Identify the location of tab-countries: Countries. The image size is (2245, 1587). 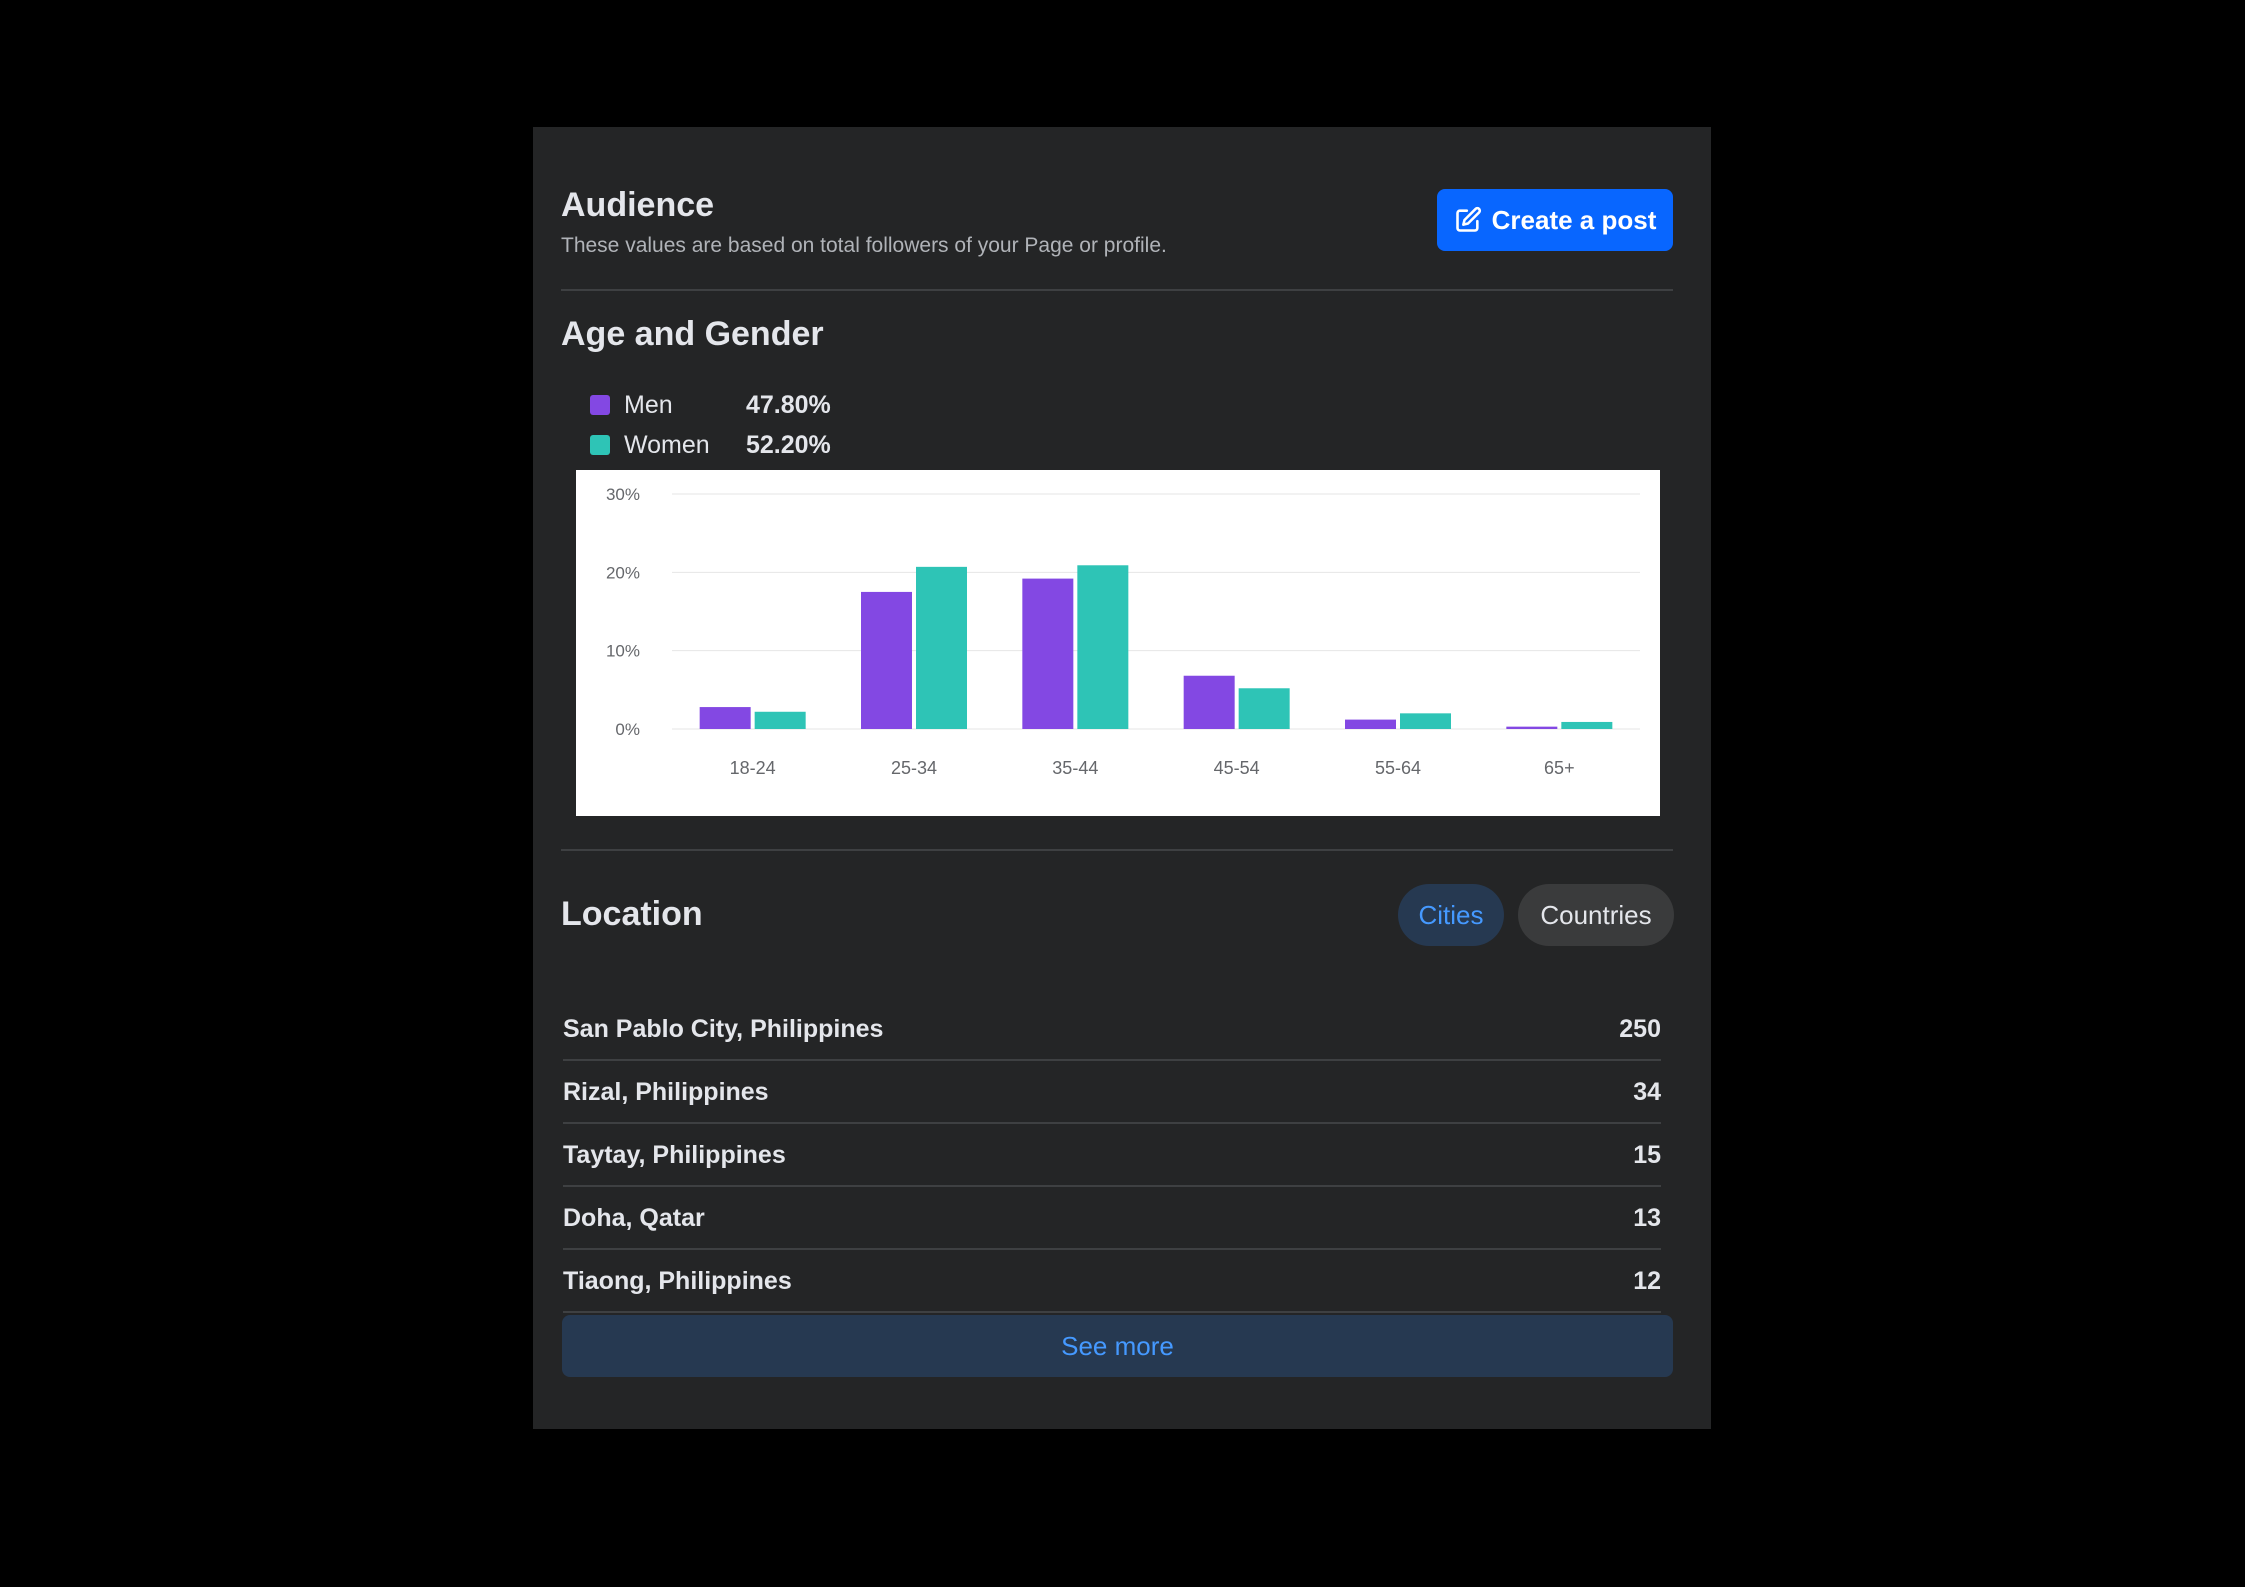
(1596, 915).